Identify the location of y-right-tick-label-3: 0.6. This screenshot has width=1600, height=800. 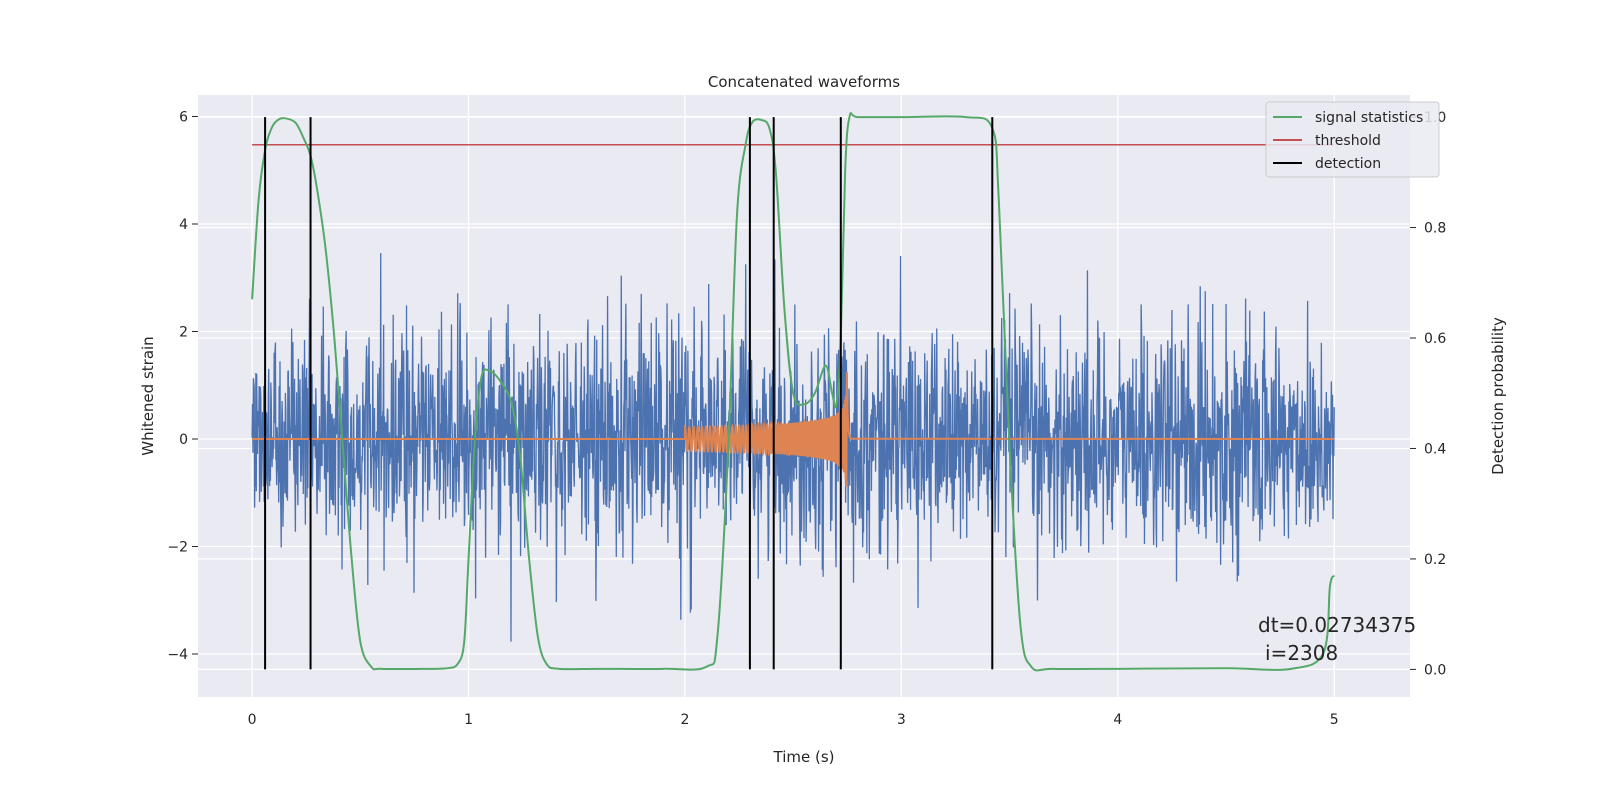
(1435, 339).